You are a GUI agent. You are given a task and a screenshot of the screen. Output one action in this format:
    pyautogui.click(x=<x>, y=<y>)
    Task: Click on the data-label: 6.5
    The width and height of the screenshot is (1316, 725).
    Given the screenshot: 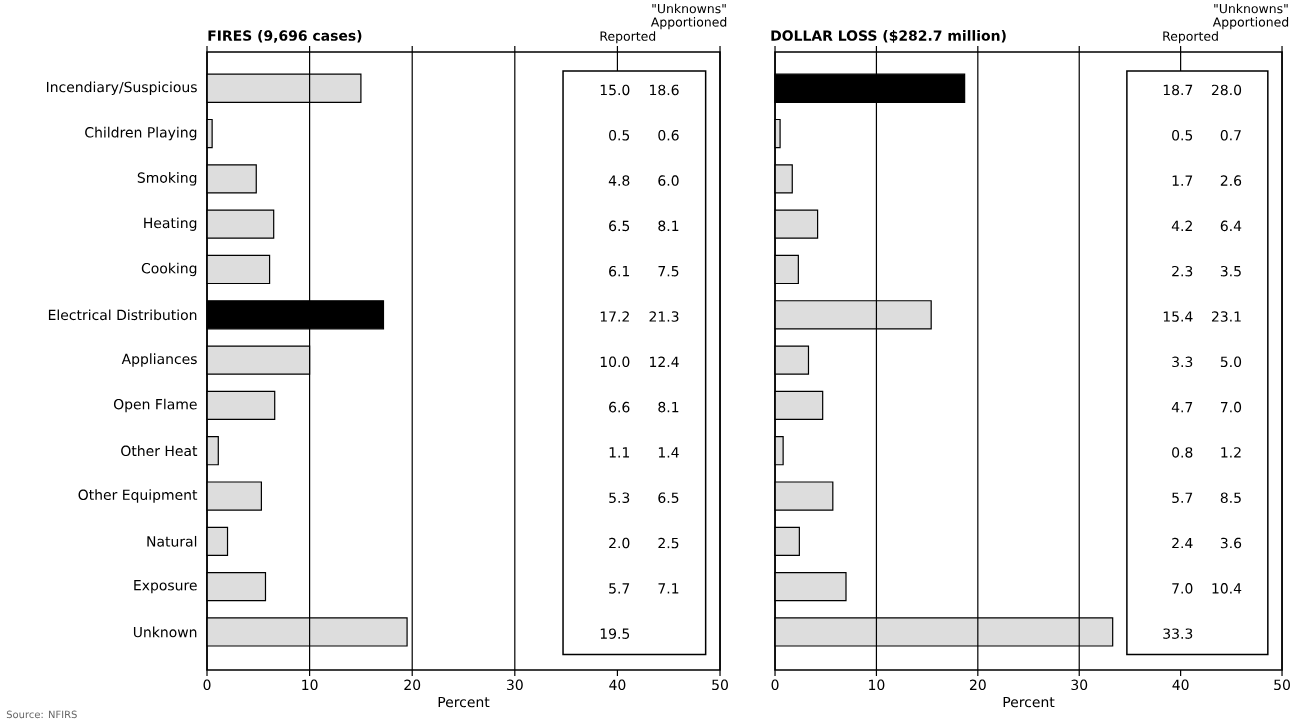 What is the action you would take?
    pyautogui.click(x=619, y=226)
    